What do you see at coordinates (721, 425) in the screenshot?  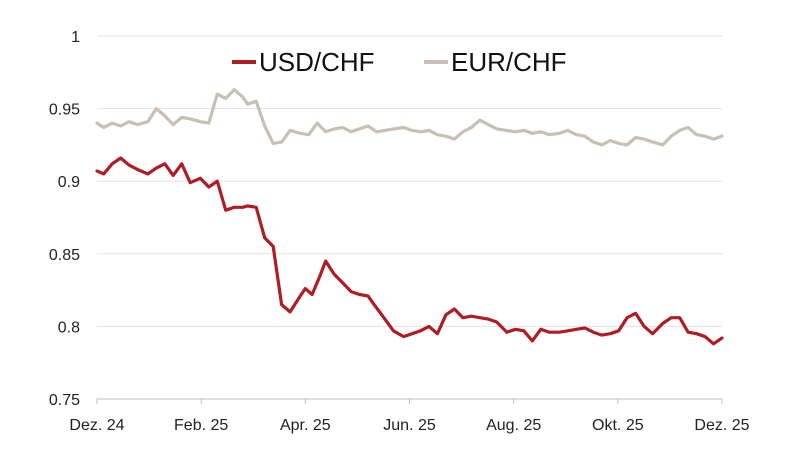 I see `x-tick-label: Dez. 25` at bounding box center [721, 425].